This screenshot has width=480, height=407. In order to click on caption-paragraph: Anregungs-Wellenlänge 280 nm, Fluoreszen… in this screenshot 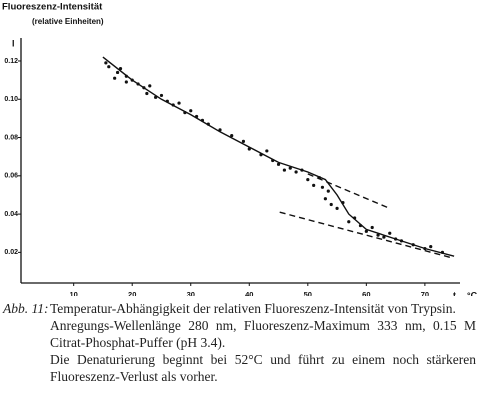, I will do `click(263, 334)`.